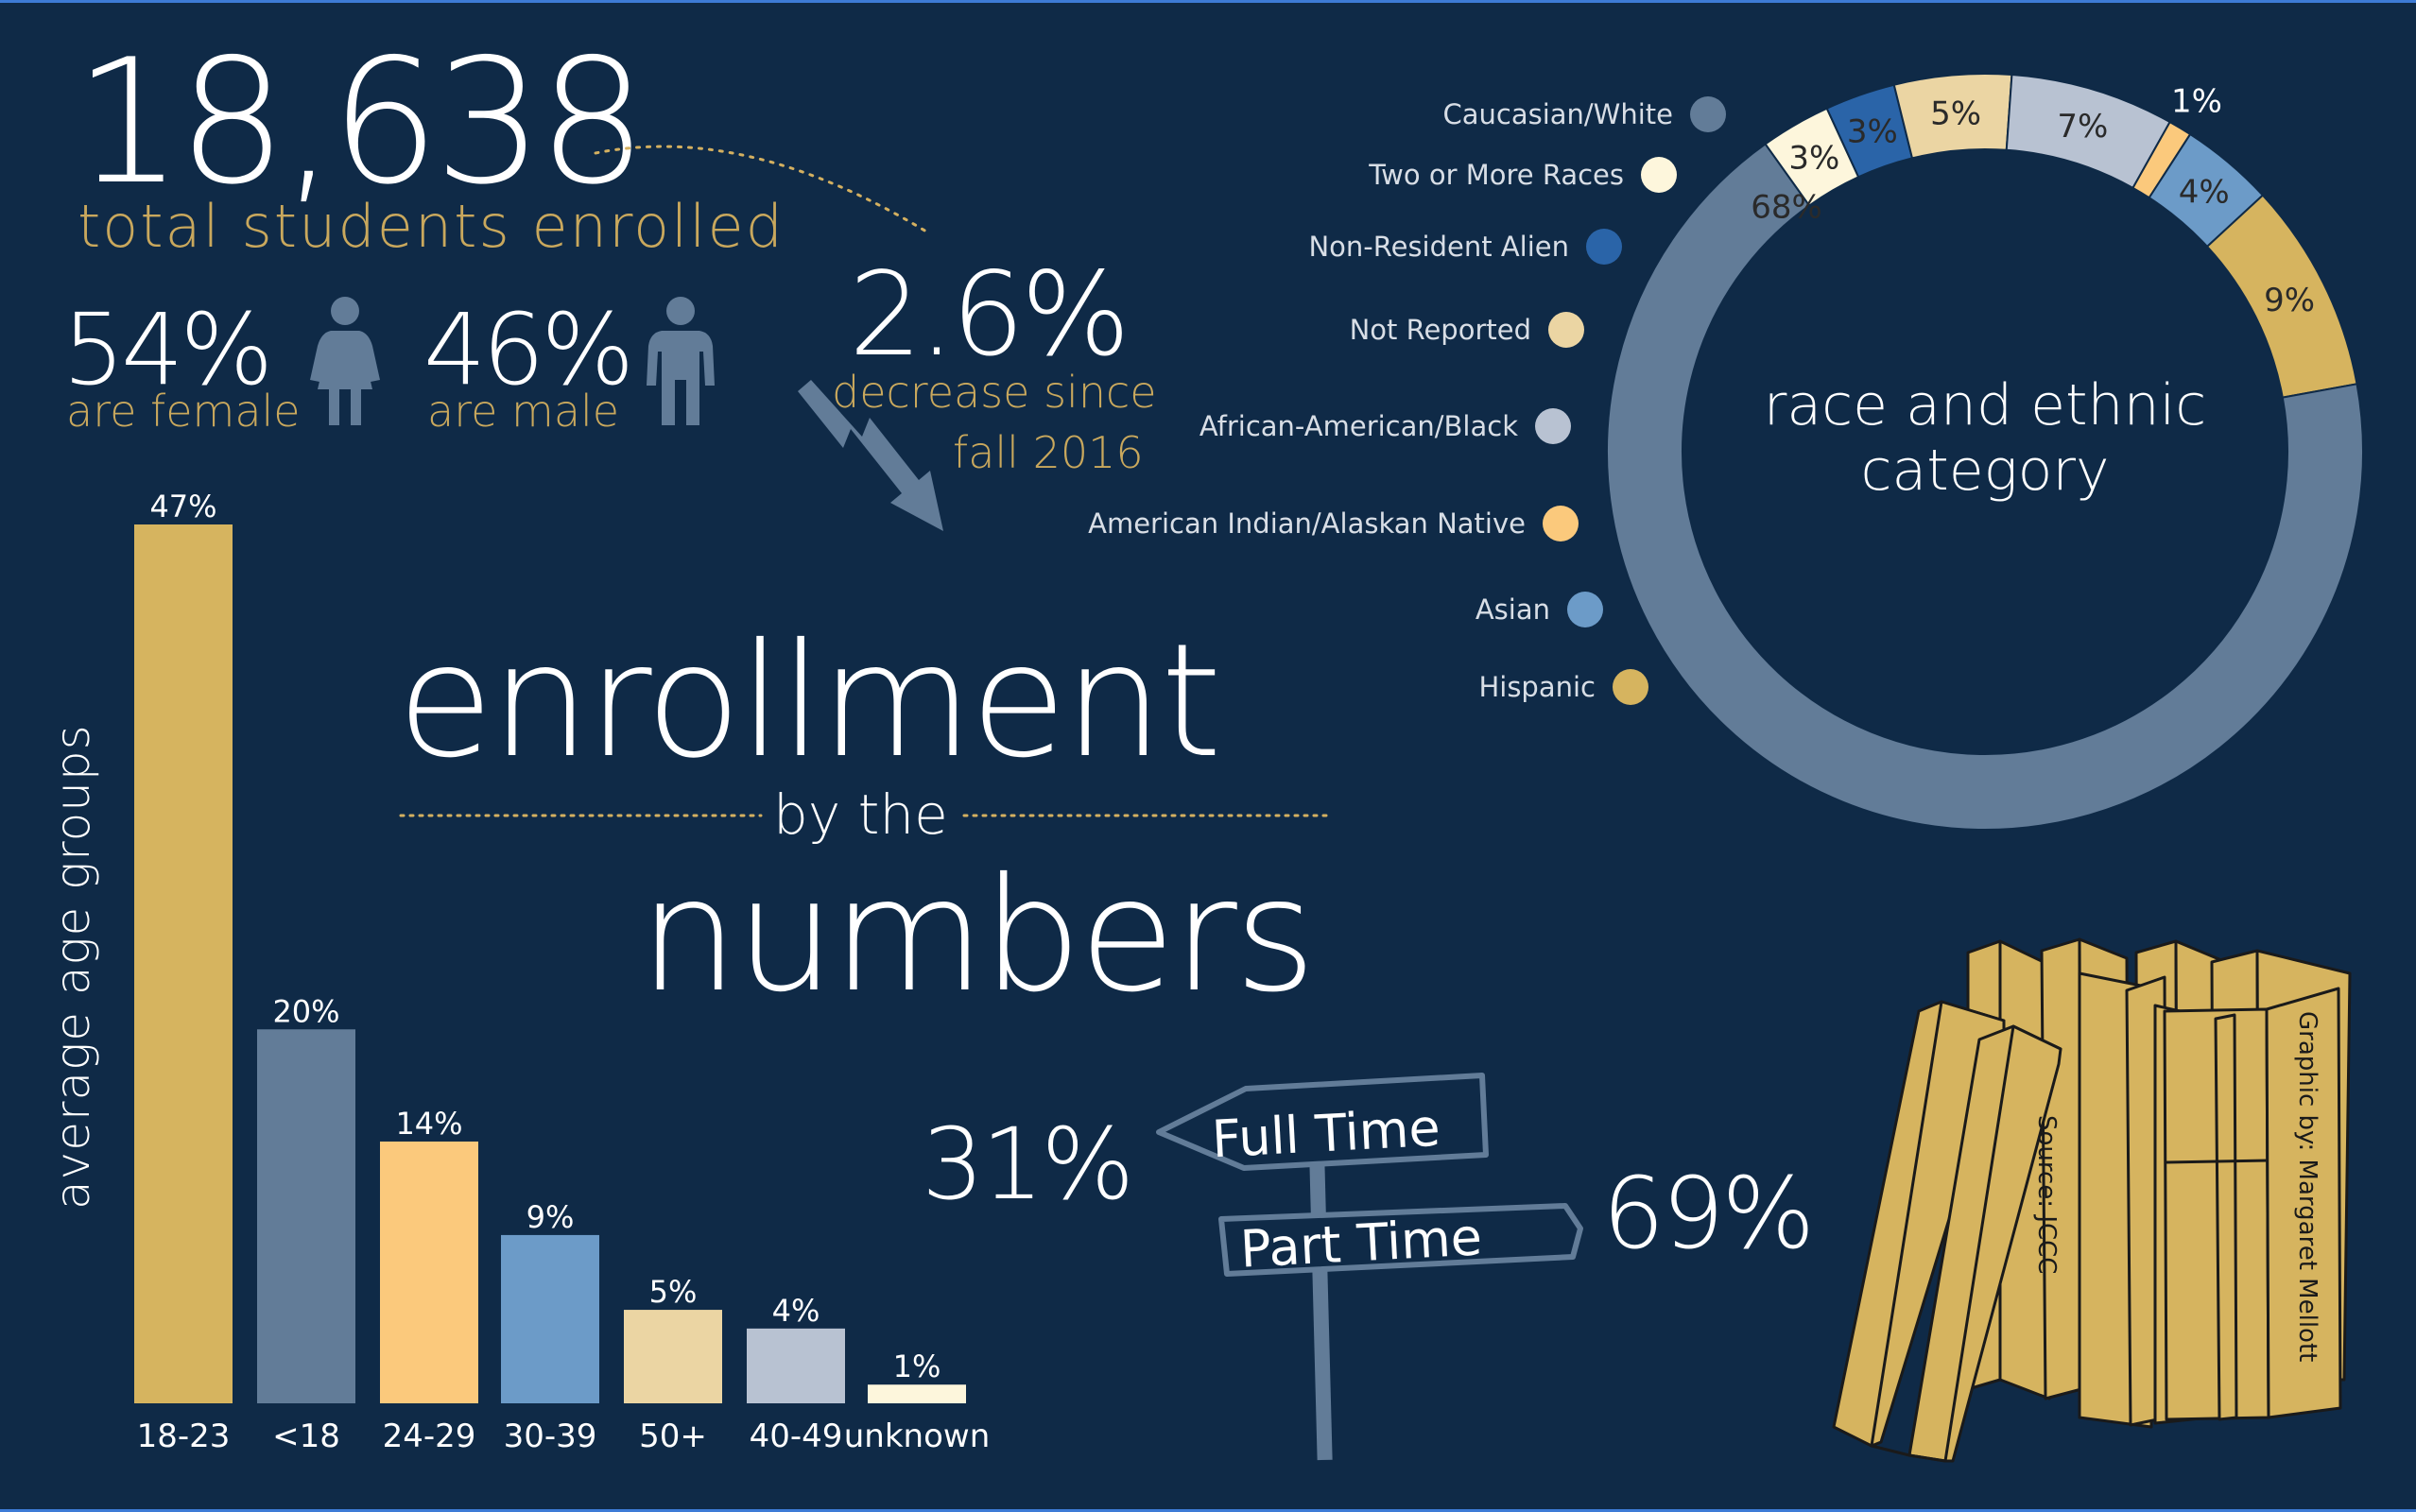 The width and height of the screenshot is (2416, 1512). Describe the element at coordinates (2046, 1195) in the screenshot. I see `source-credit: Source: JCCC` at that location.